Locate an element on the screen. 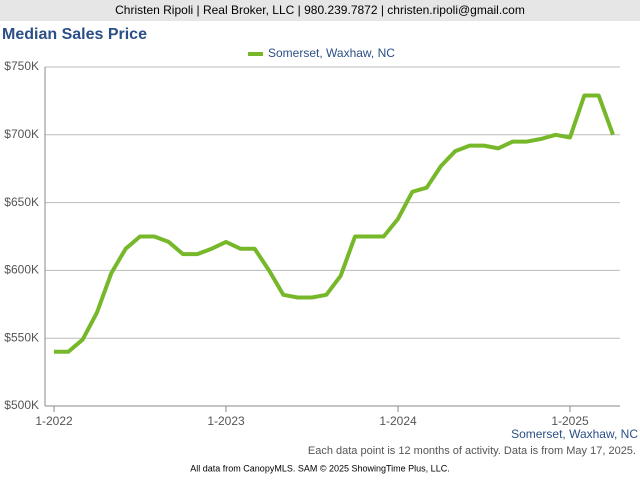  y-tick-label: $650K is located at coordinates (21, 202).